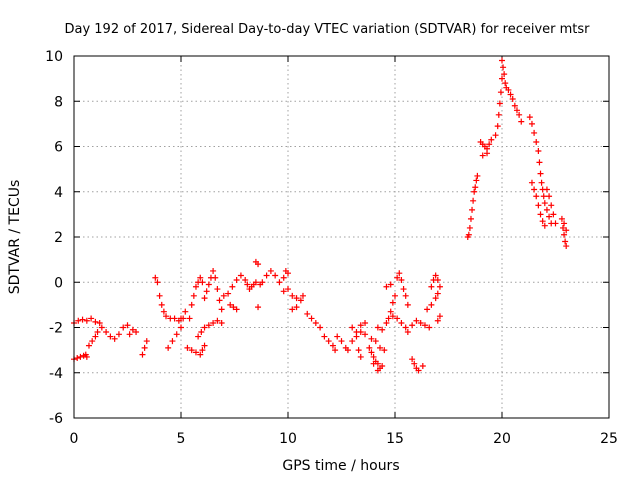 The width and height of the screenshot is (640, 480). I want to click on y-axis-label: SDTVAR / TECUs, so click(15, 237).